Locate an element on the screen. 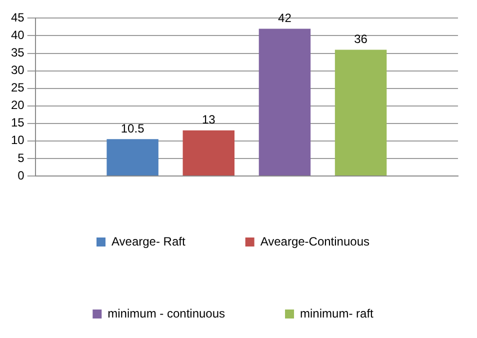  data-label: 42 is located at coordinates (285, 18).